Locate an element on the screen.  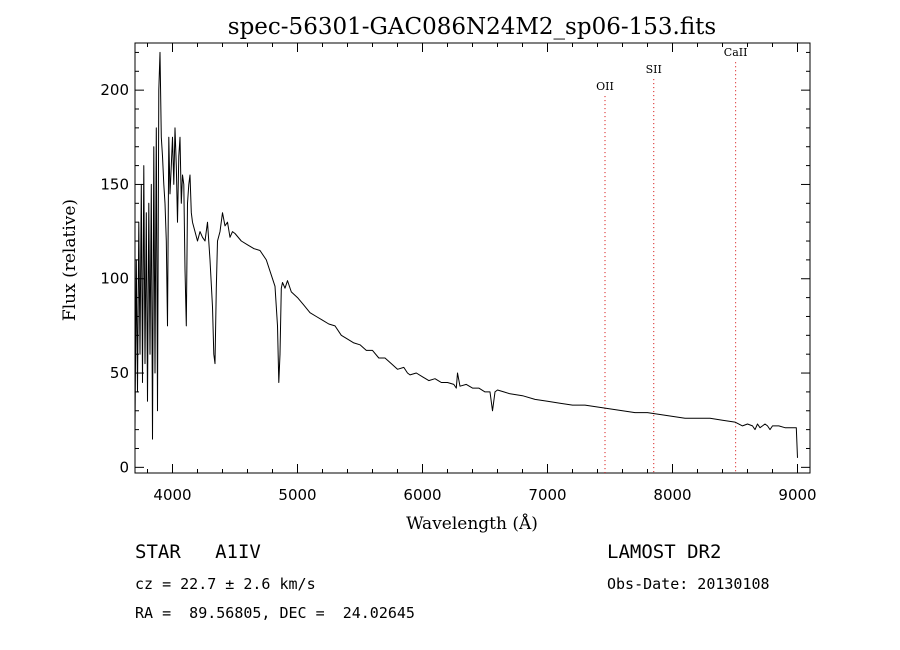
survey-label: LAMOST DR2 is located at coordinates (664, 552).